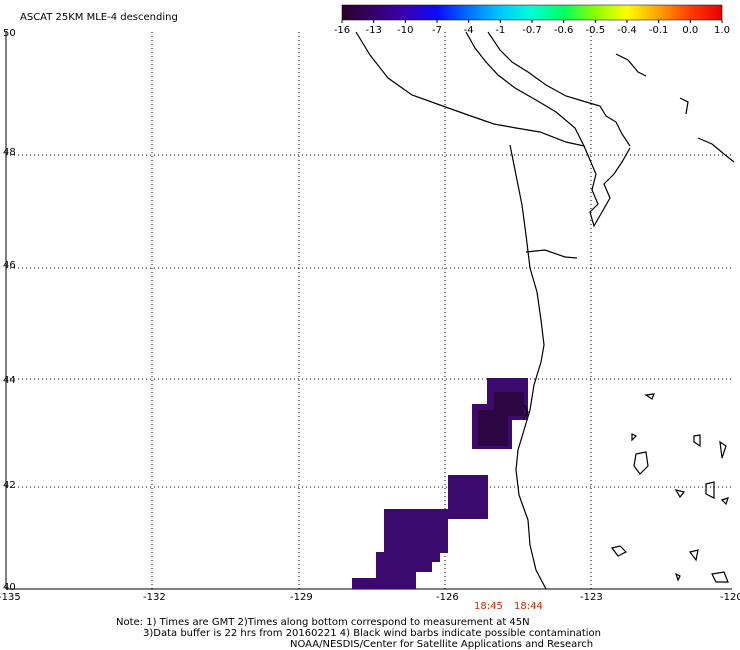  What do you see at coordinates (551, 254) in the screenshot?
I see `columbia-river` at bounding box center [551, 254].